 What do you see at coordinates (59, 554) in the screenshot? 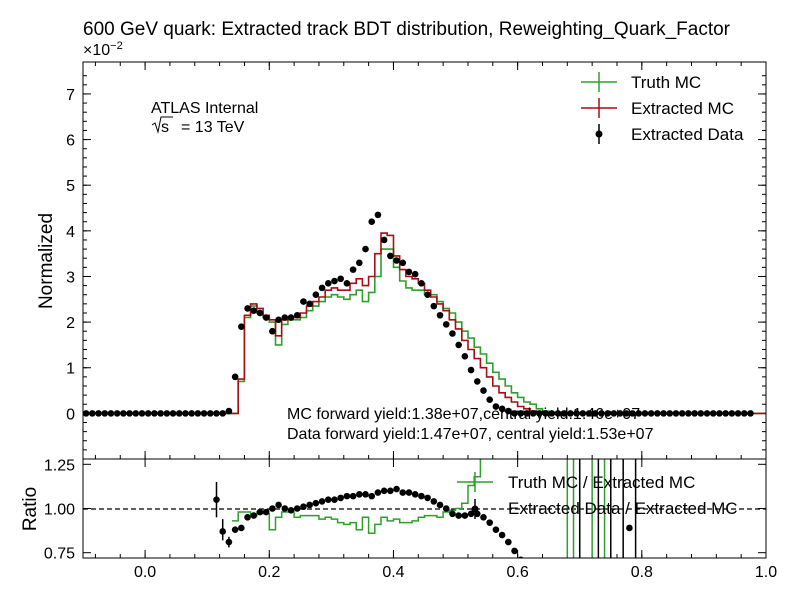
I see `ratio-y-tick-label: 0.75` at bounding box center [59, 554].